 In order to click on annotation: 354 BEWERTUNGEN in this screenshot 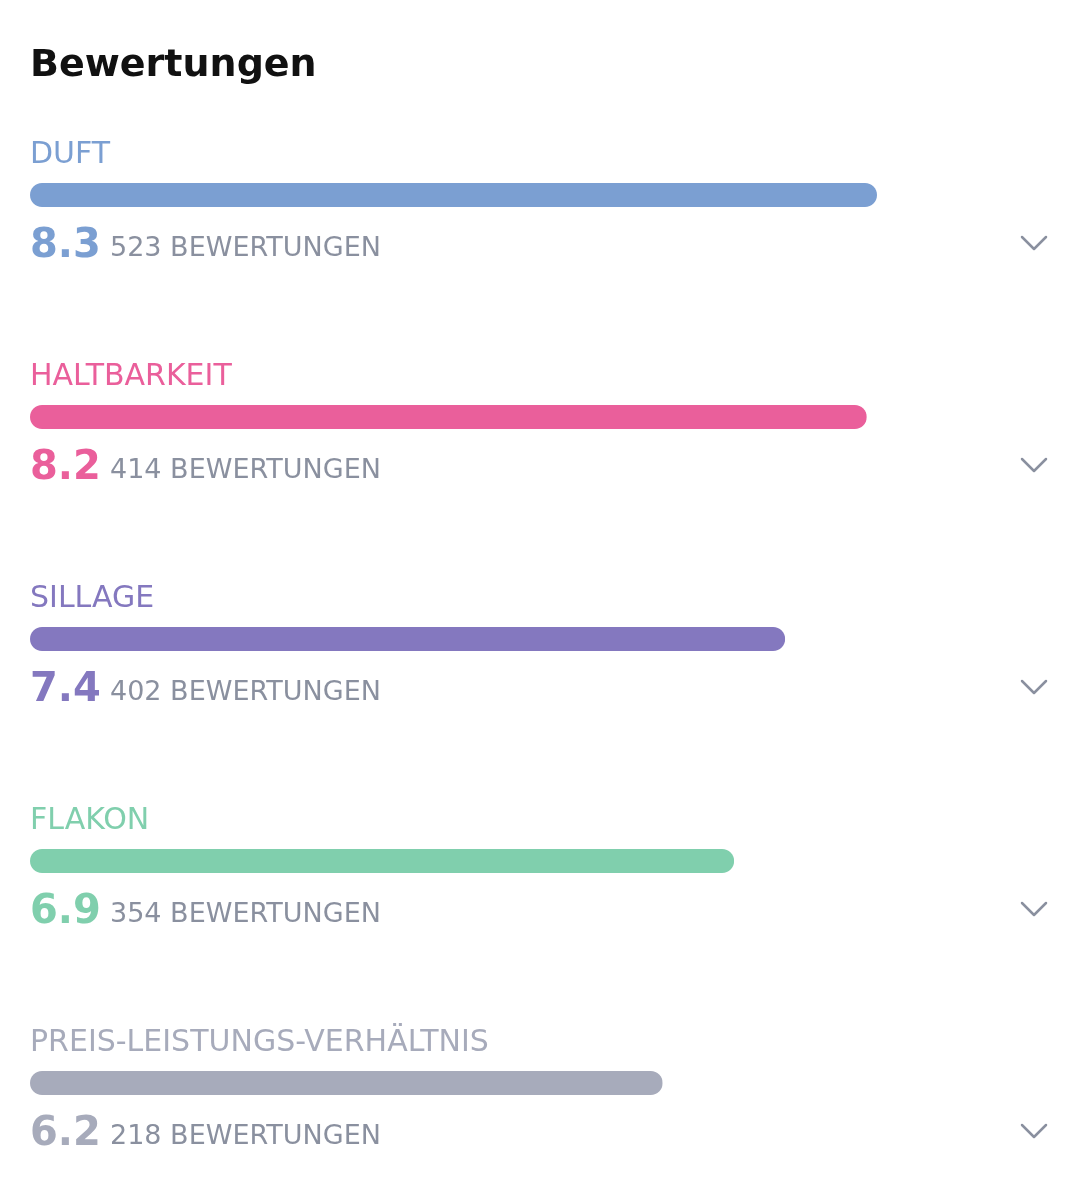, I will do `click(245, 912)`.